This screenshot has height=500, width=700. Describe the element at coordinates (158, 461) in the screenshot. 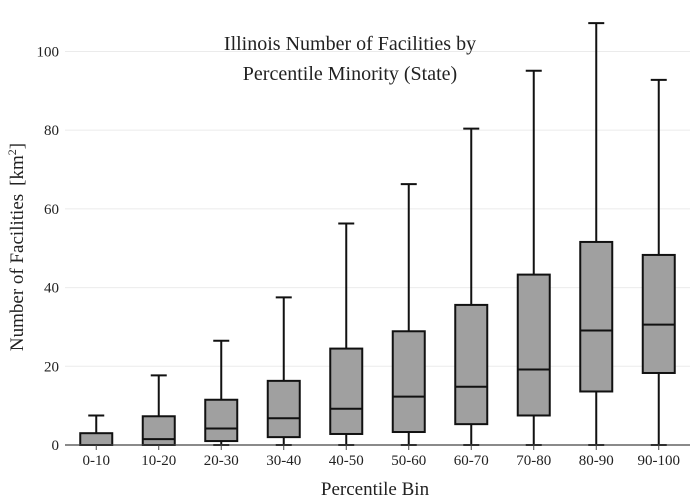

I see `x-tick-label: 10-20` at that location.